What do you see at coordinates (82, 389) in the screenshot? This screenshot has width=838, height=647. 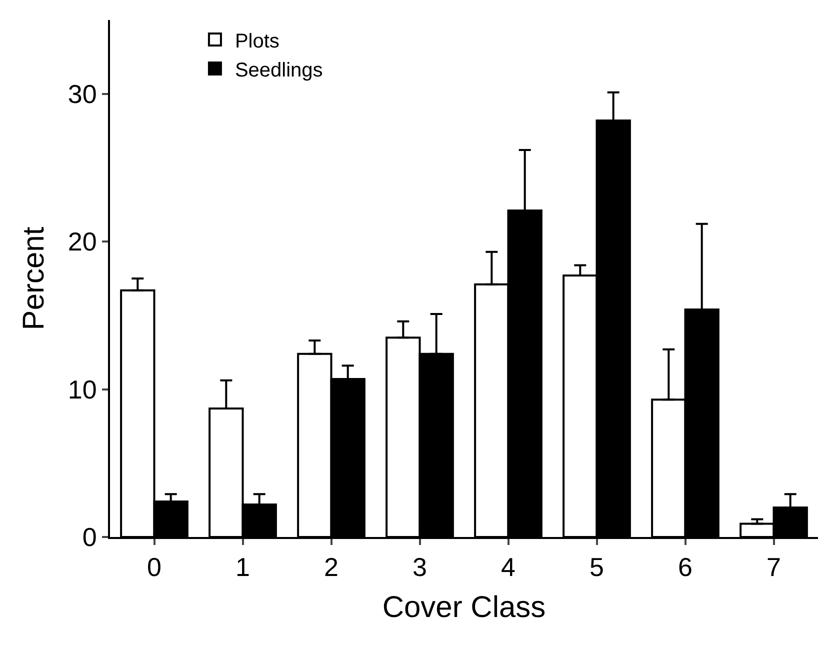 I see `y-tick-label: 10` at bounding box center [82, 389].